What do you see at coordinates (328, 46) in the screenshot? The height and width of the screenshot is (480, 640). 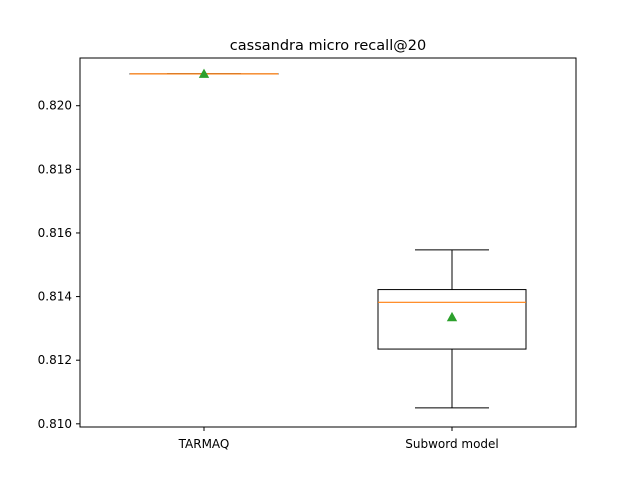 I see `chart-title: cassandra micro recall@20` at bounding box center [328, 46].